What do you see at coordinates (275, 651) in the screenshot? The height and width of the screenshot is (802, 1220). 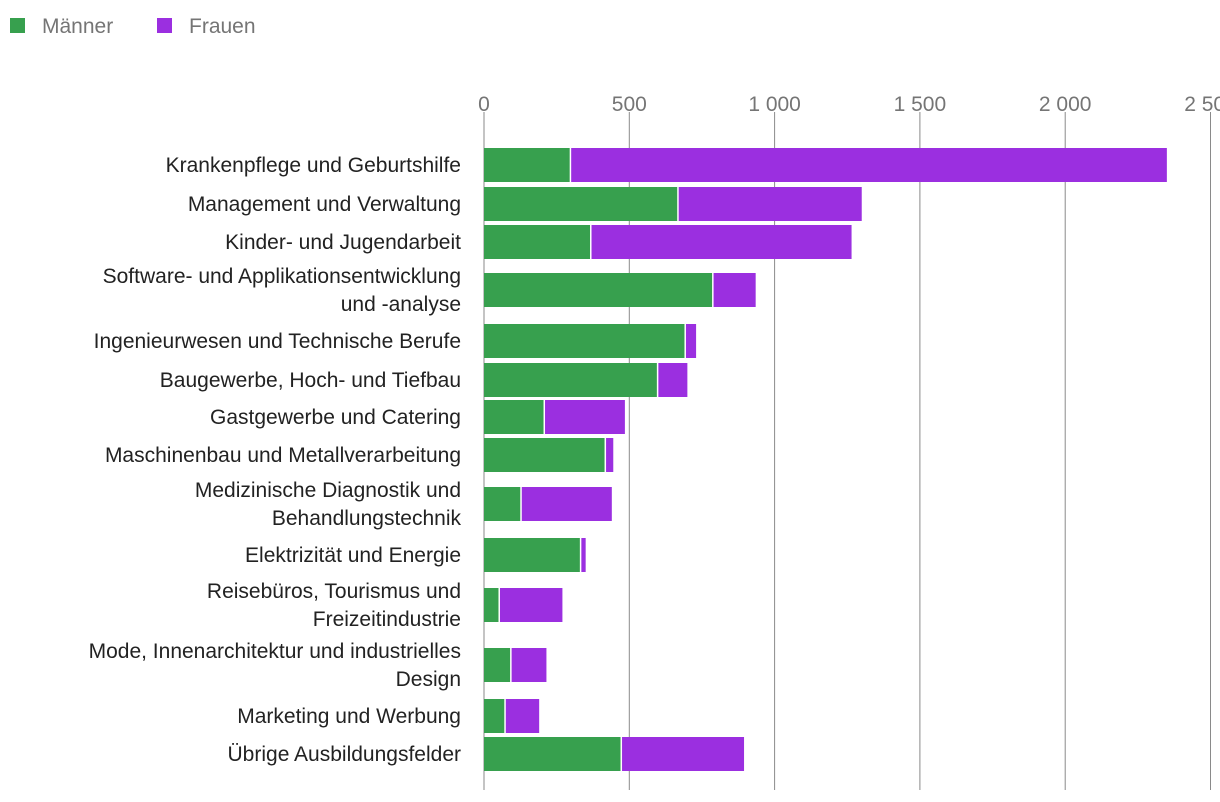 I see `category-label-line: Mode, Innenarchitektur und industrielles` at bounding box center [275, 651].